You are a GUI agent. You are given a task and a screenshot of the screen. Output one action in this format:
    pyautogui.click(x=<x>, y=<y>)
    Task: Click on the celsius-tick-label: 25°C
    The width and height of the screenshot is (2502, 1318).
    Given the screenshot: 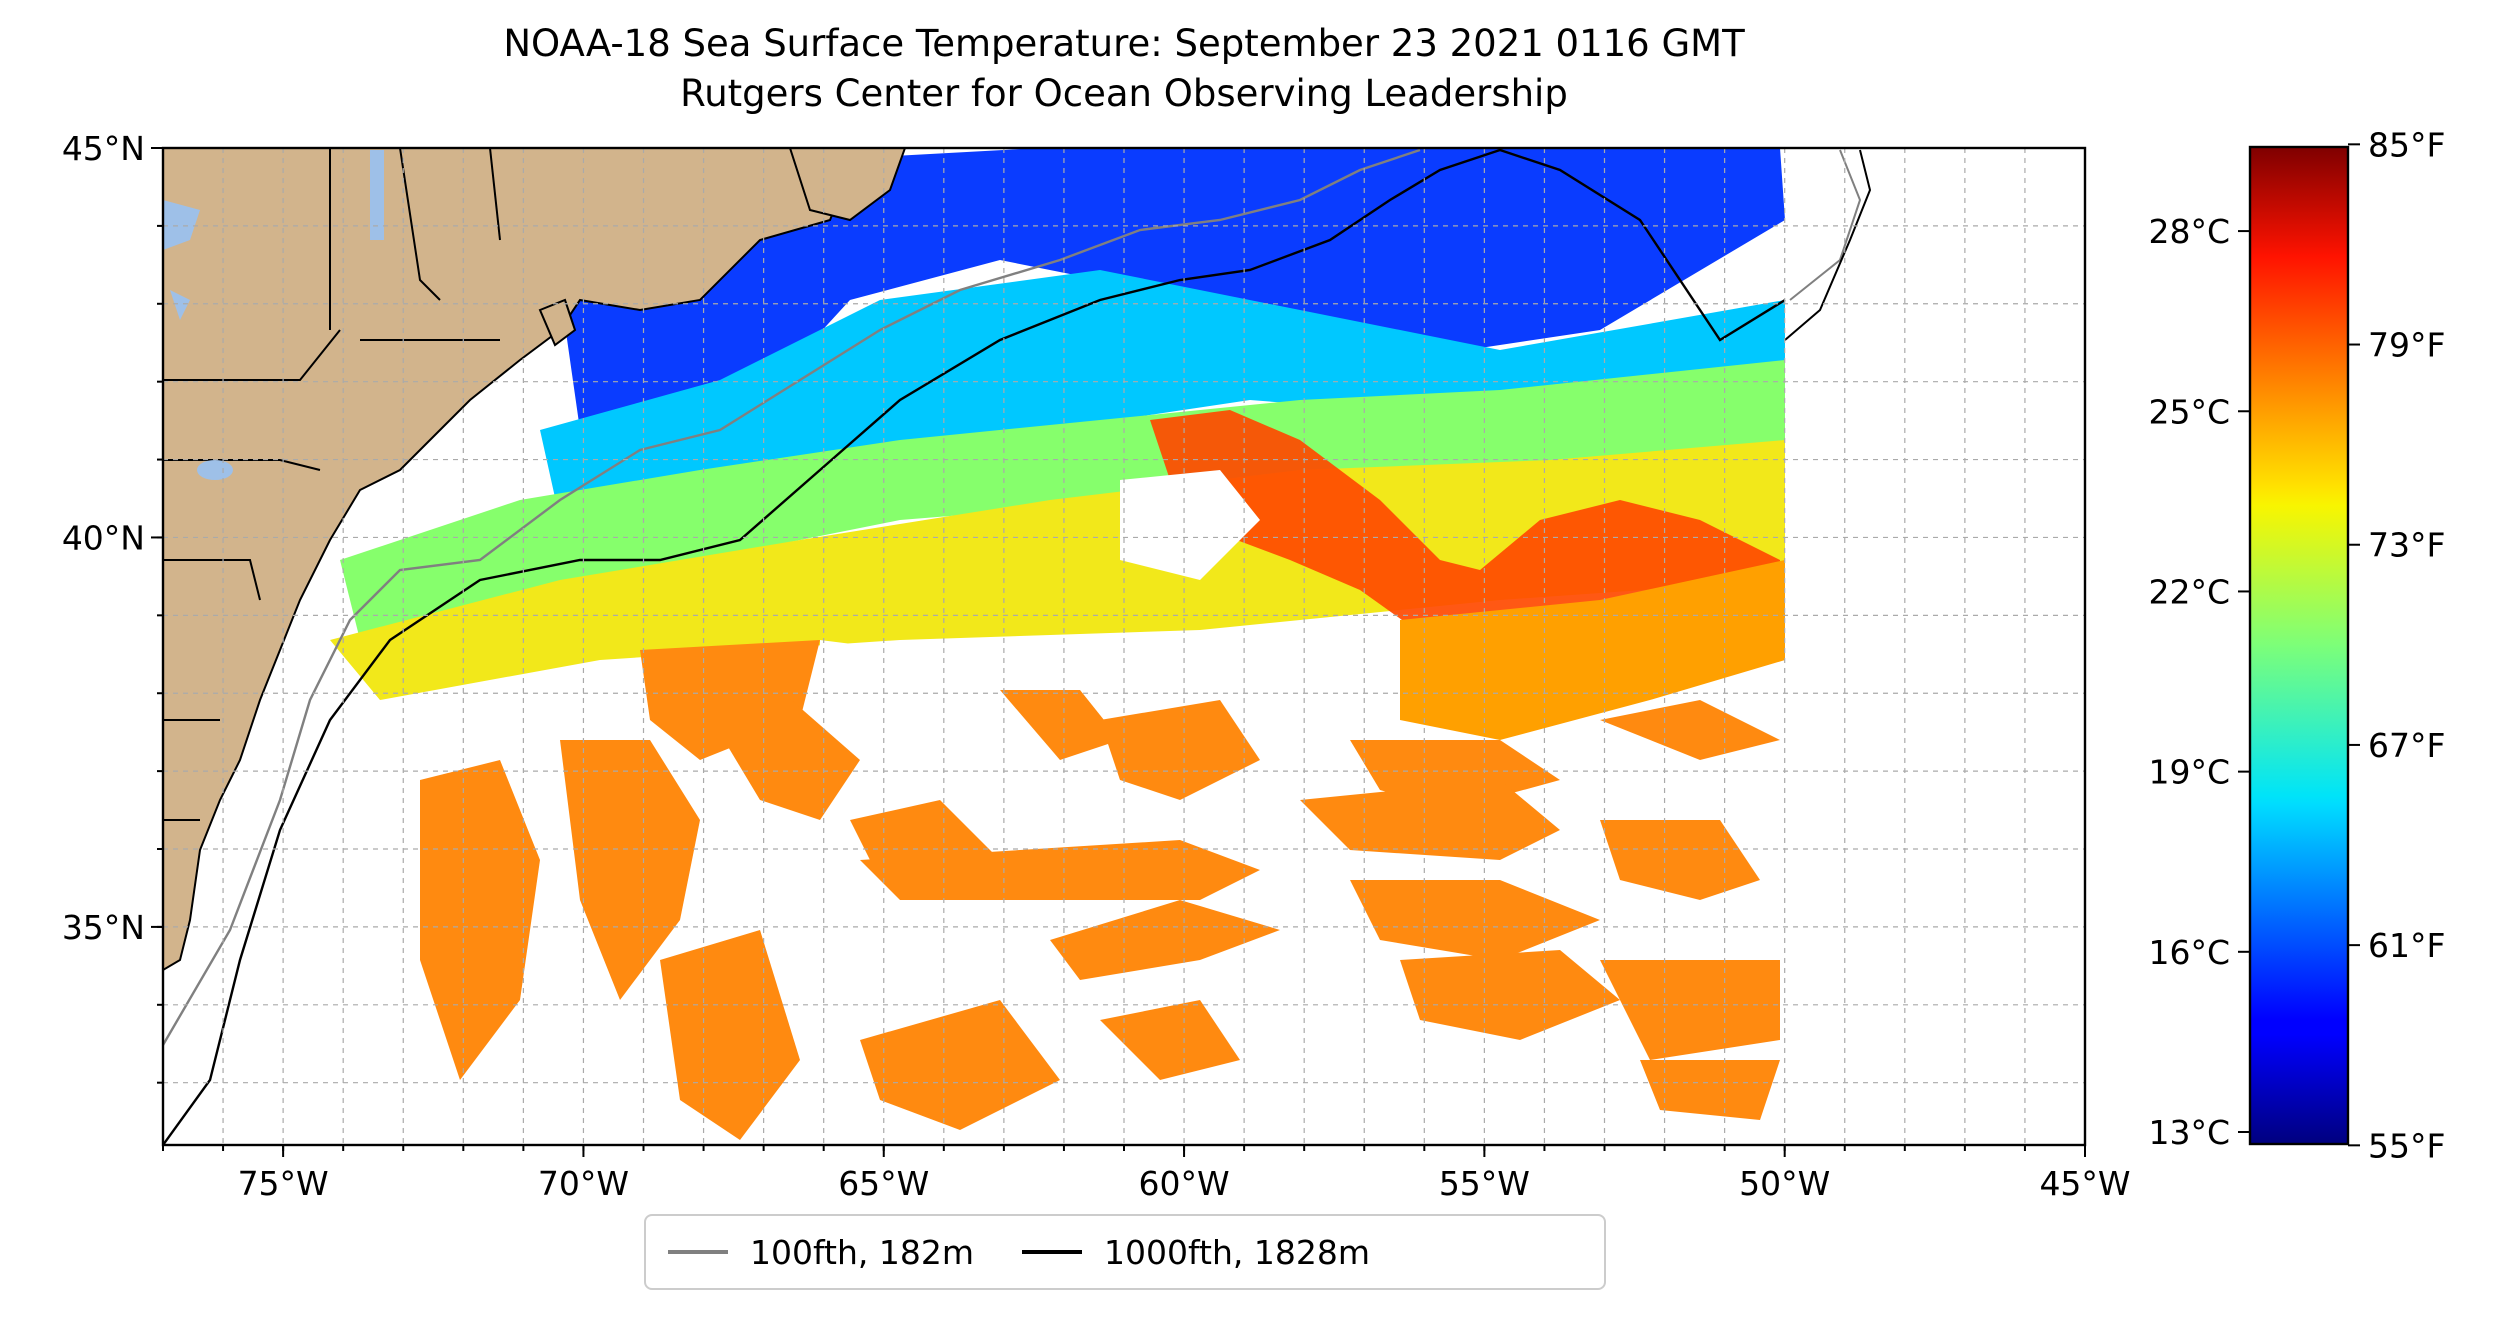 What is the action you would take?
    pyautogui.click(x=2189, y=411)
    